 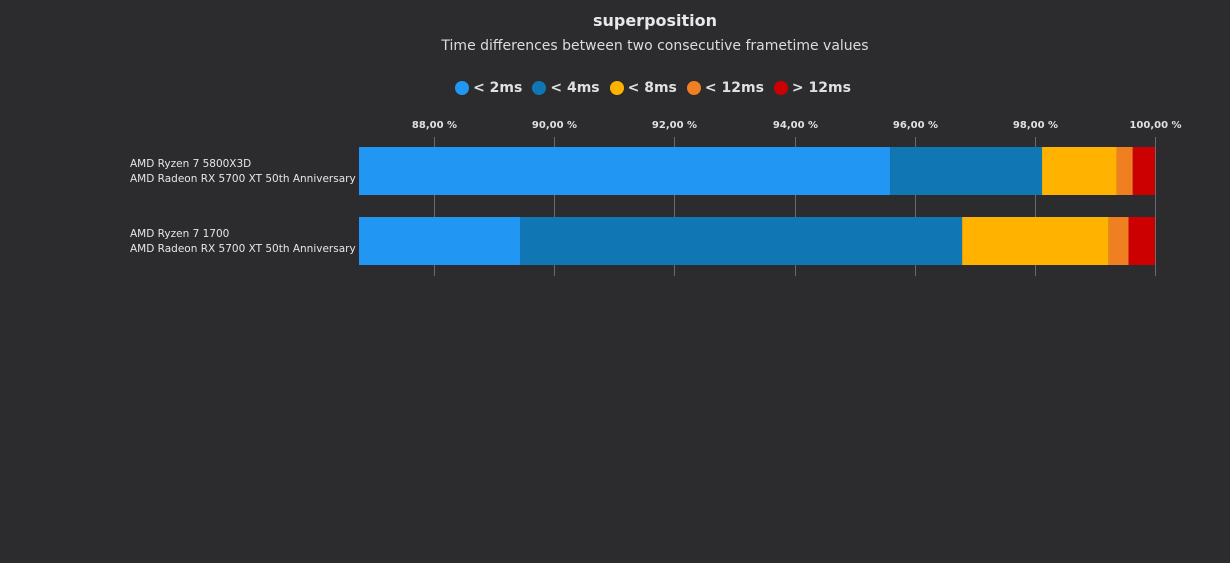 What do you see at coordinates (734, 88) in the screenshot?
I see `legend-label: < 12ms` at bounding box center [734, 88].